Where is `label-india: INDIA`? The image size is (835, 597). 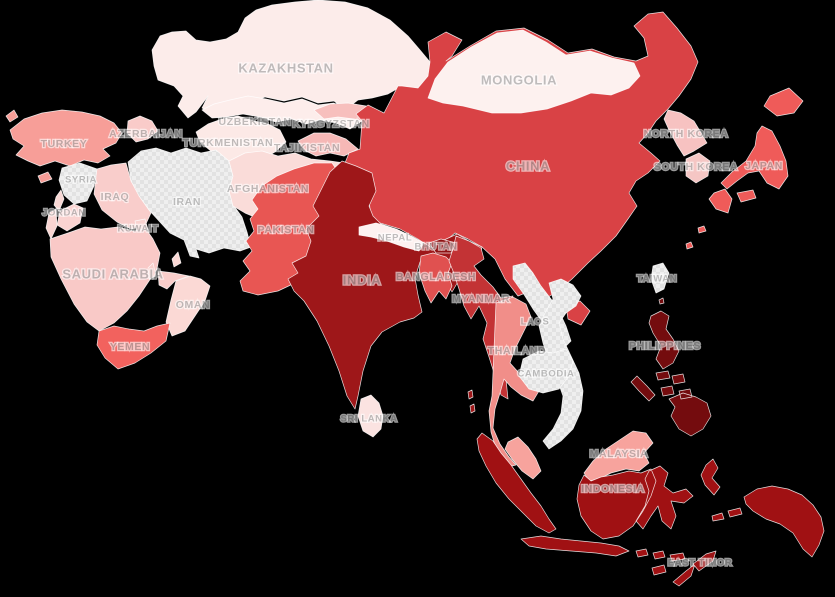 label-india: INDIA is located at coordinates (362, 280).